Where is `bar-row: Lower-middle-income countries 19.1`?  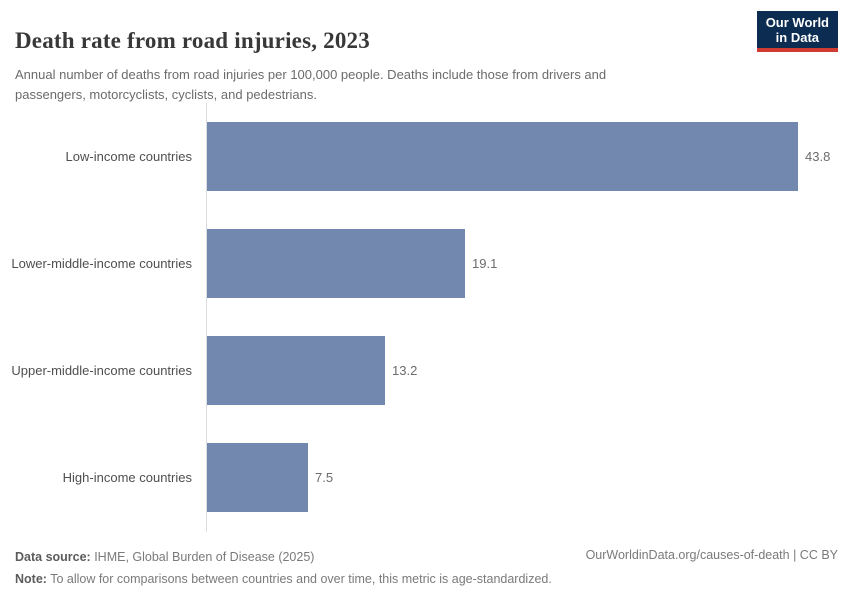
bar-row: Lower-middle-income countries 19.1 is located at coordinates (425, 263).